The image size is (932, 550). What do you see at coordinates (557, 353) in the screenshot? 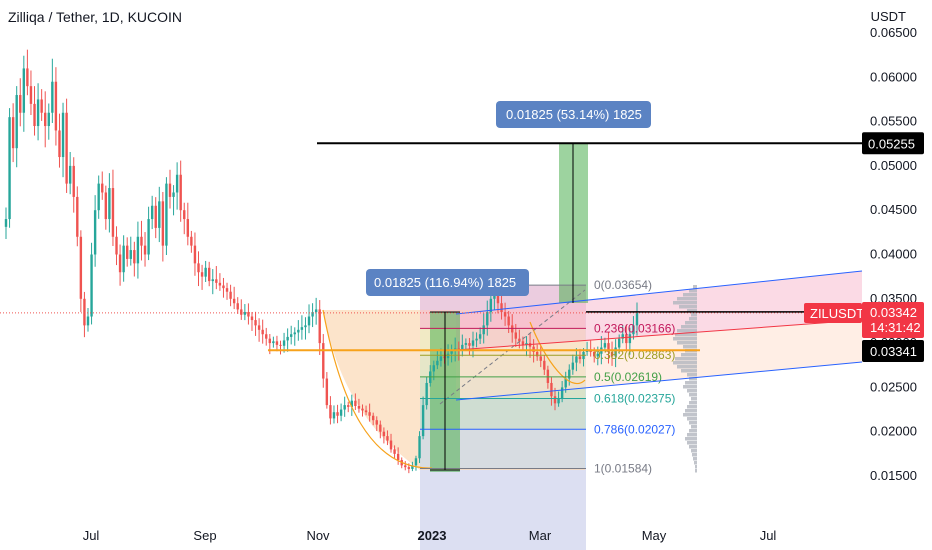
I see `handle-curve` at bounding box center [557, 353].